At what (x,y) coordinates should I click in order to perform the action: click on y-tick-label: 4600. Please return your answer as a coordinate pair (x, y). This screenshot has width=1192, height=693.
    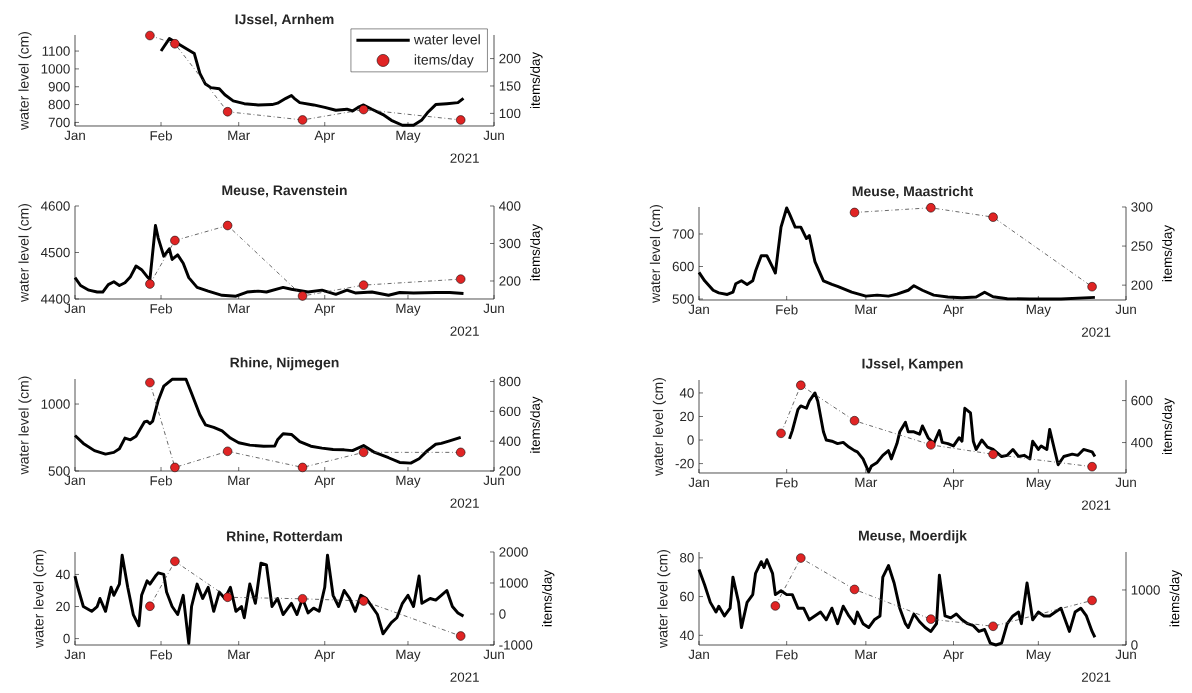
    Looking at the image, I should click on (55, 206).